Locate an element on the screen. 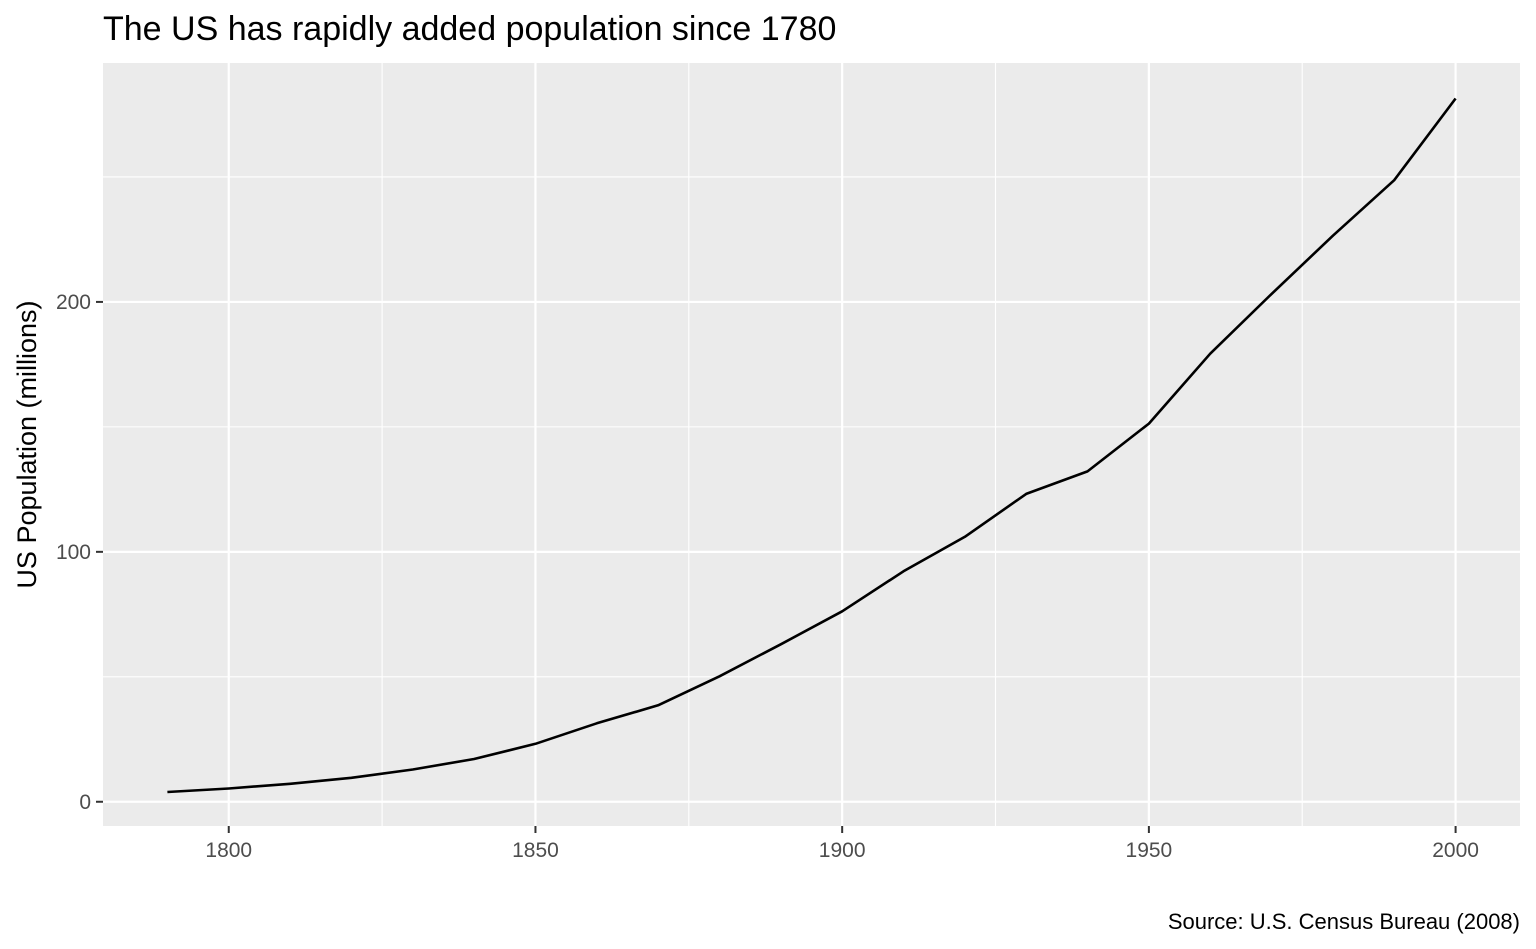  y-tick-label: 200 is located at coordinates (73, 302).